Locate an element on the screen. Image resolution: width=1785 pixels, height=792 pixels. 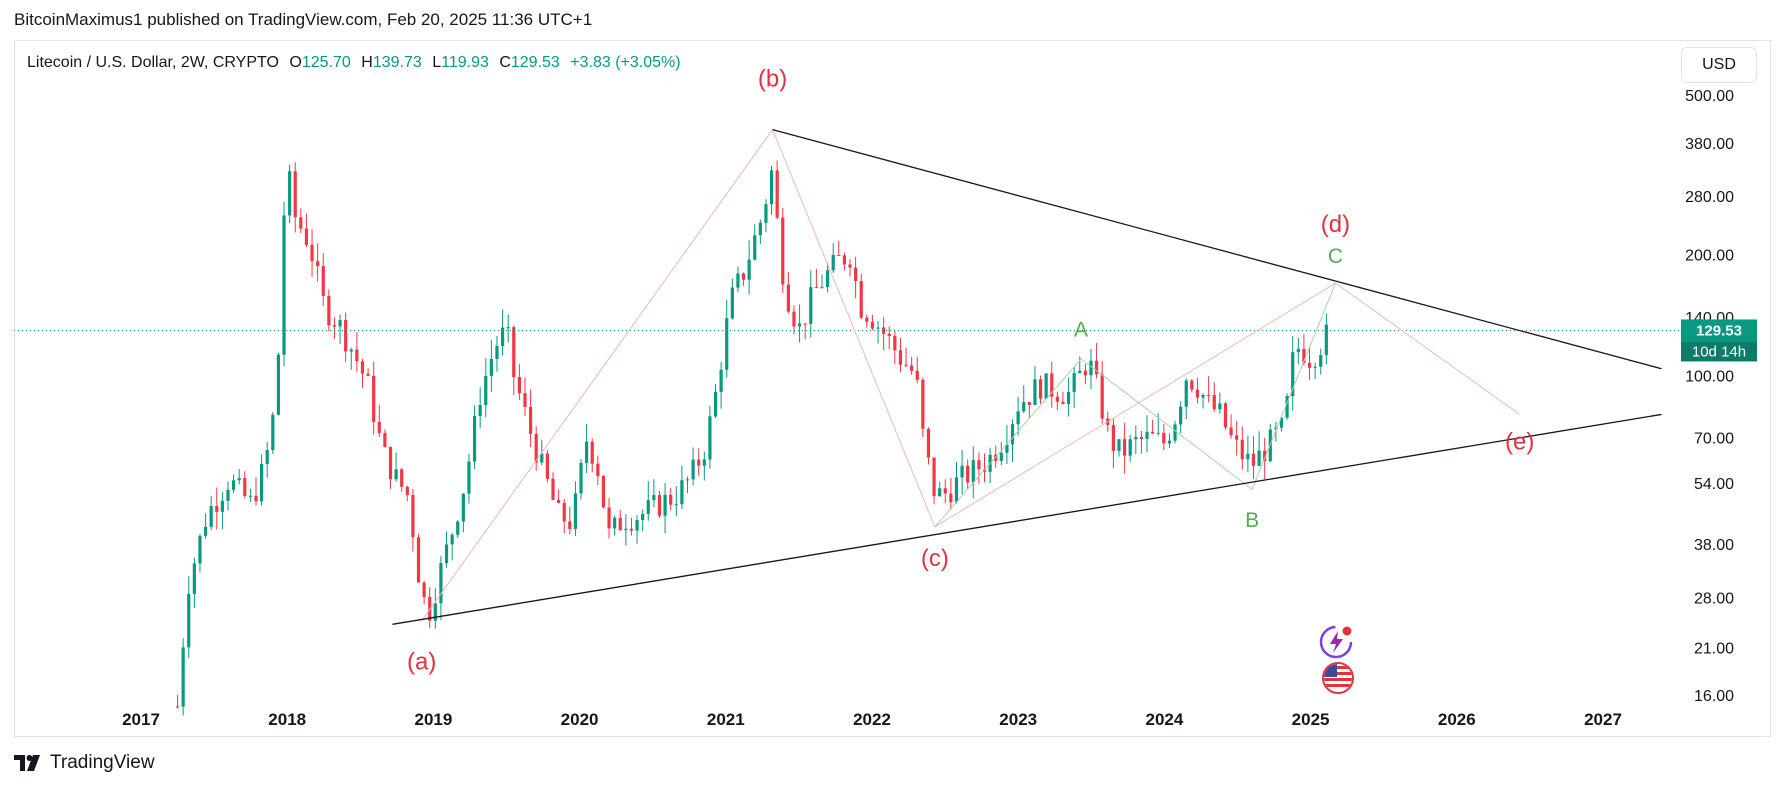
wave-path-green is located at coordinates (1135, 405).